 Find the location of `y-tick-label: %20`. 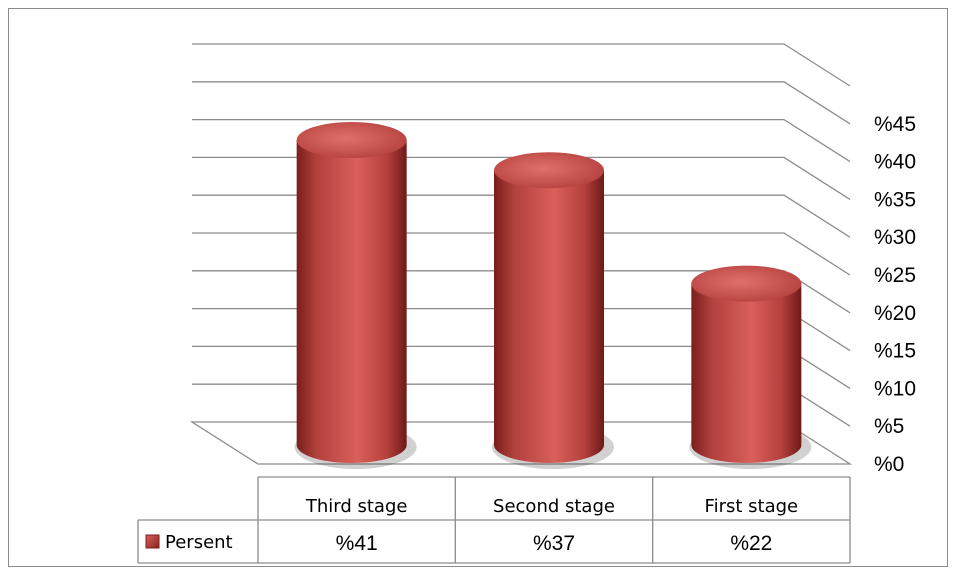

y-tick-label: %20 is located at coordinates (895, 313).